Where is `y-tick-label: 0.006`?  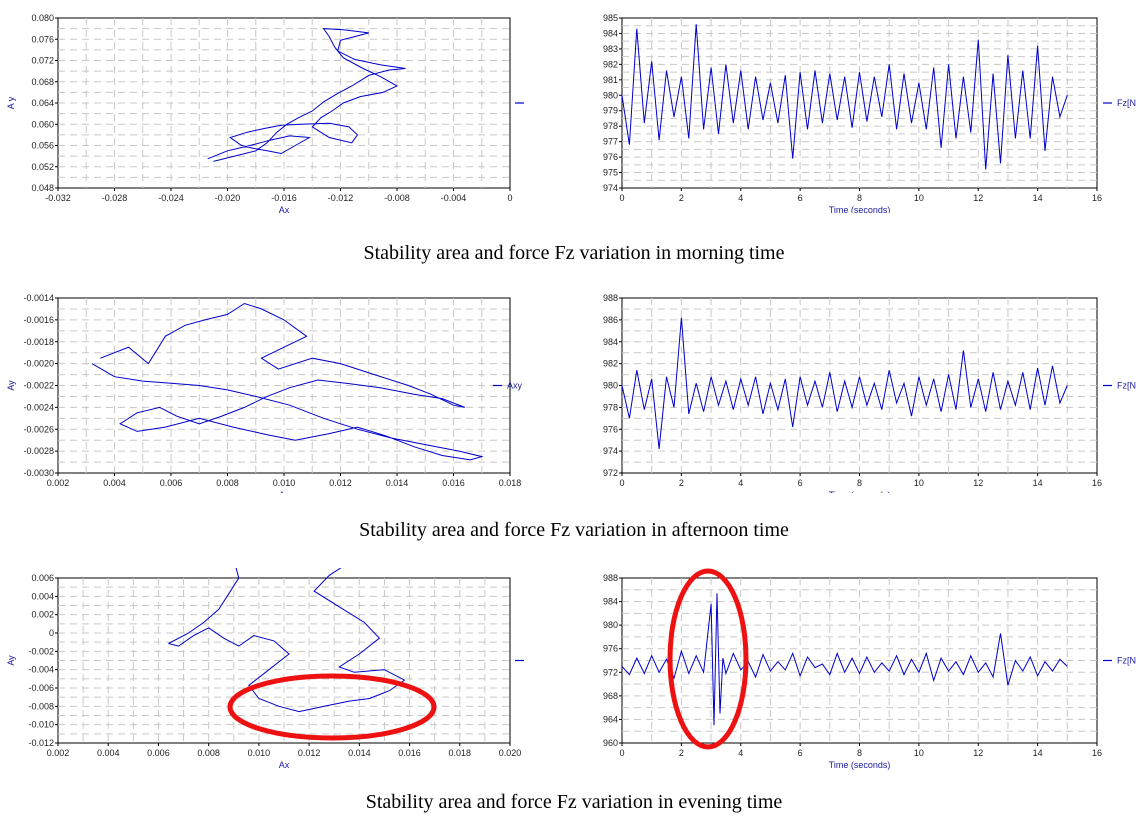
y-tick-label: 0.006 is located at coordinates (42, 578).